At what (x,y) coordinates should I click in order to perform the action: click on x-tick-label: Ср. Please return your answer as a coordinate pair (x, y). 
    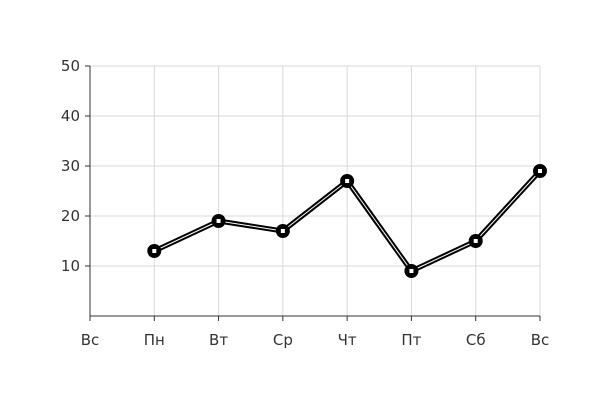
    Looking at the image, I should click on (283, 340).